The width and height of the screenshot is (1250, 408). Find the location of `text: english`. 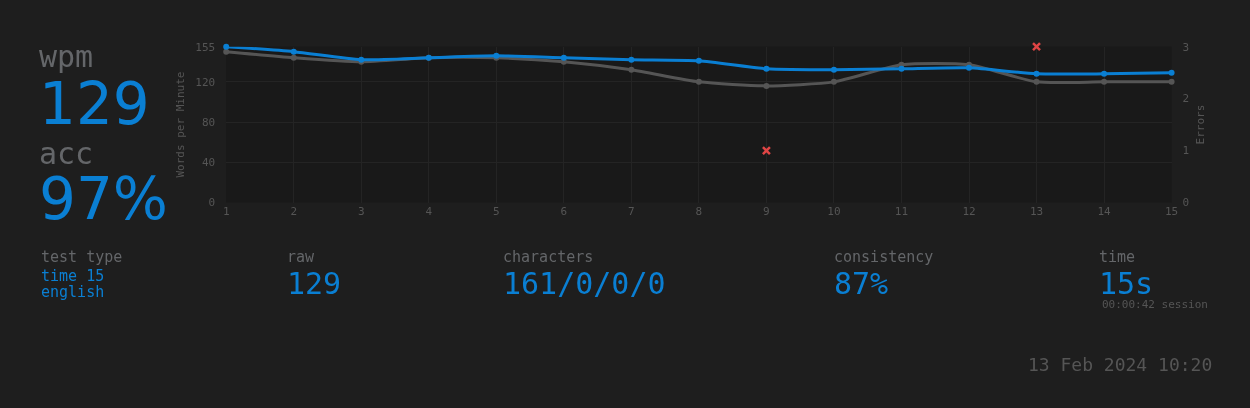

text: english is located at coordinates (73, 292).